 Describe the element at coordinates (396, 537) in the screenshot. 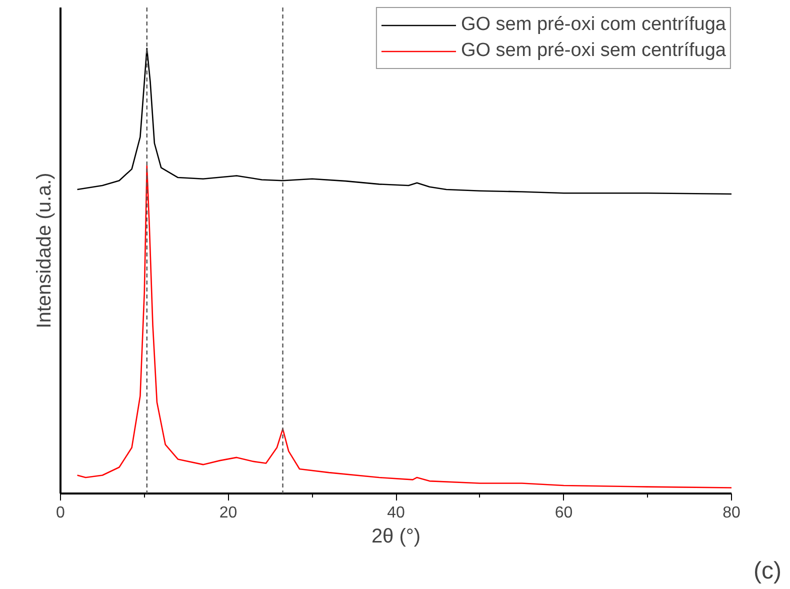

I see `x-axis-title: 2θ (°)` at that location.